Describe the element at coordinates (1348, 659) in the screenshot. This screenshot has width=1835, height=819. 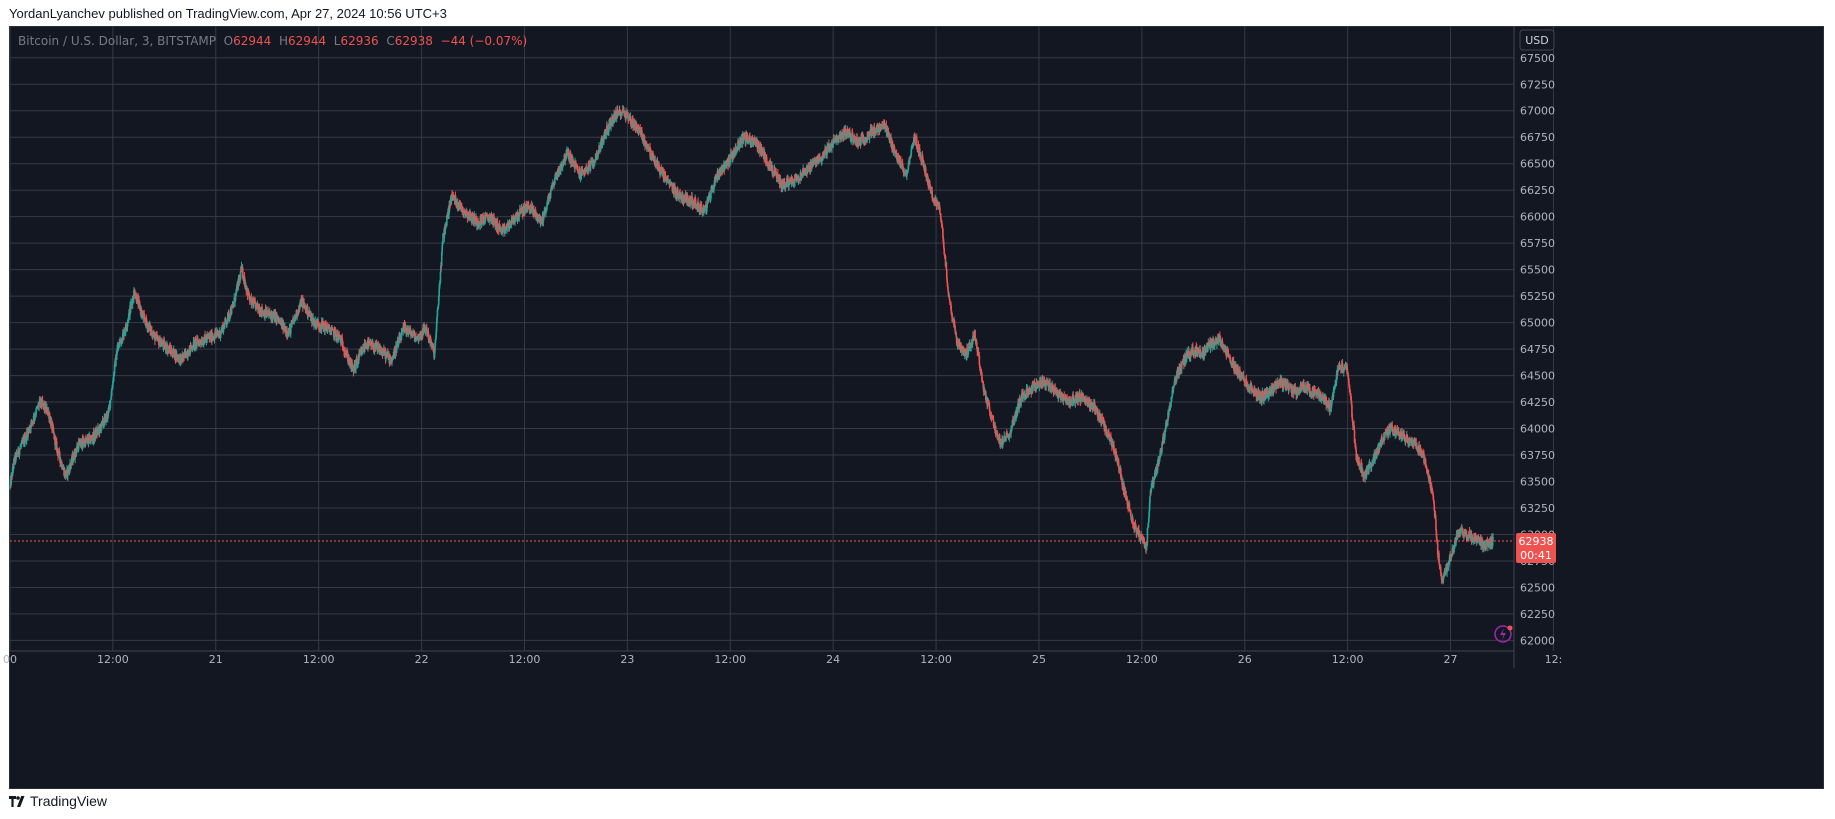
I see `x-tick-label: 12:00` at that location.